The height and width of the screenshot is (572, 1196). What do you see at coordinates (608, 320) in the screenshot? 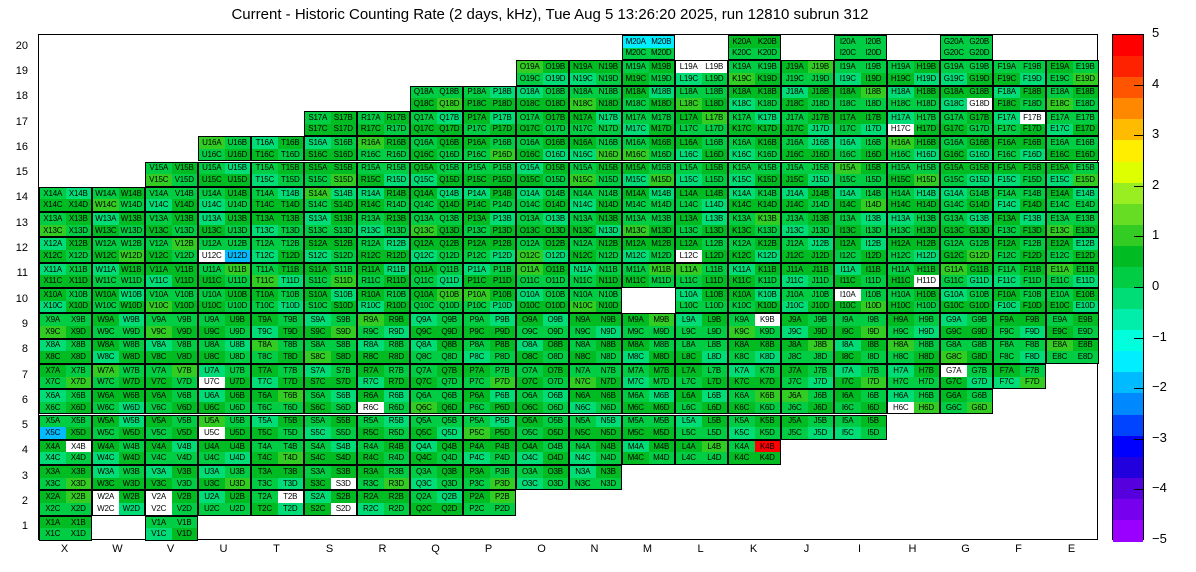
I see `quadrant-N9B: N9B` at bounding box center [608, 320].